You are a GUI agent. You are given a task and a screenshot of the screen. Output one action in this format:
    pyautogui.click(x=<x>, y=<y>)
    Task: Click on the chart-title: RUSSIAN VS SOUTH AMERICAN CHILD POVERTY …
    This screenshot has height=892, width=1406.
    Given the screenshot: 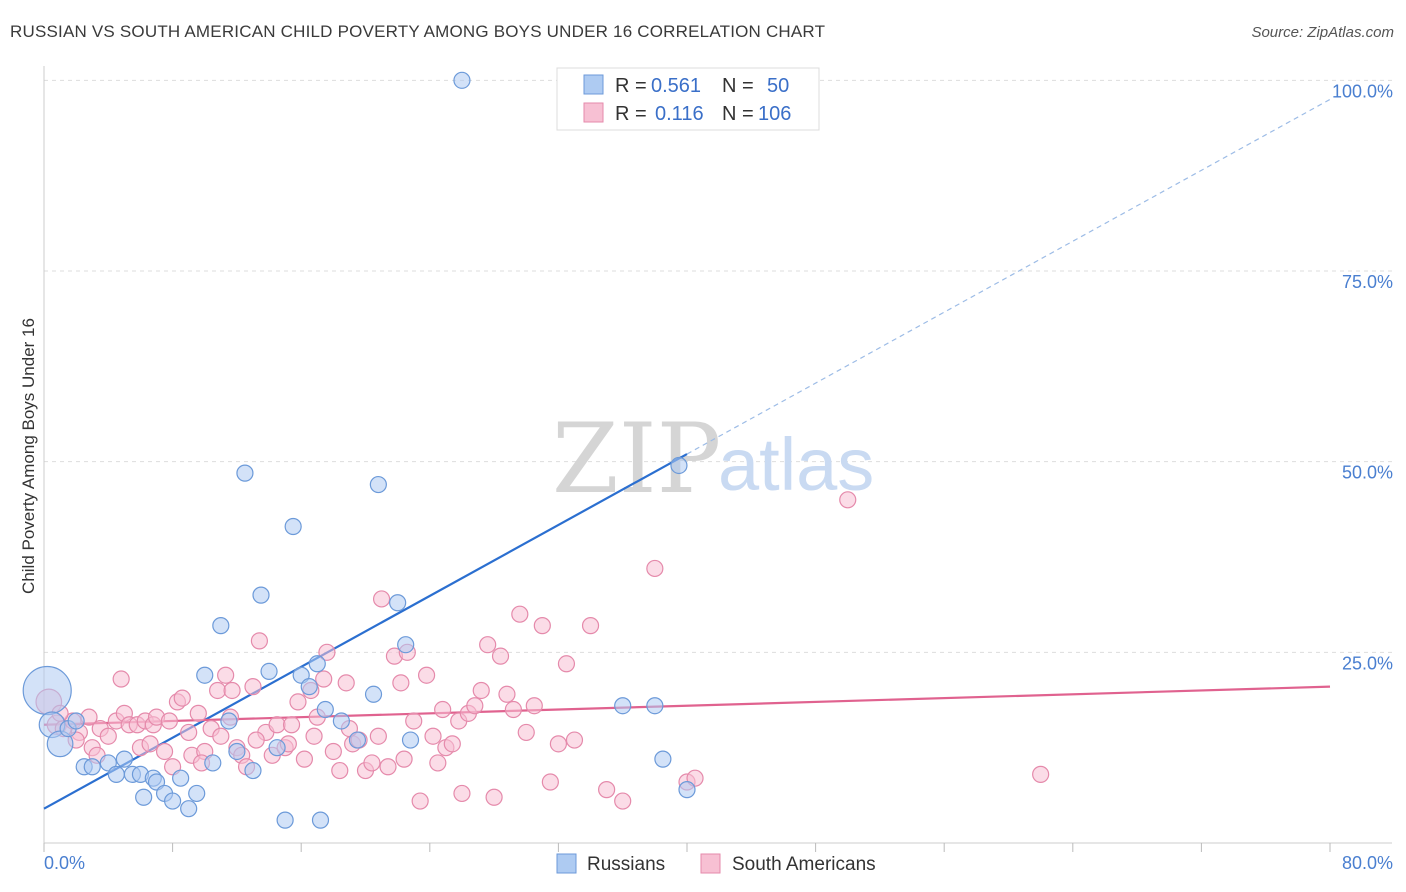 What is the action you would take?
    pyautogui.click(x=418, y=31)
    